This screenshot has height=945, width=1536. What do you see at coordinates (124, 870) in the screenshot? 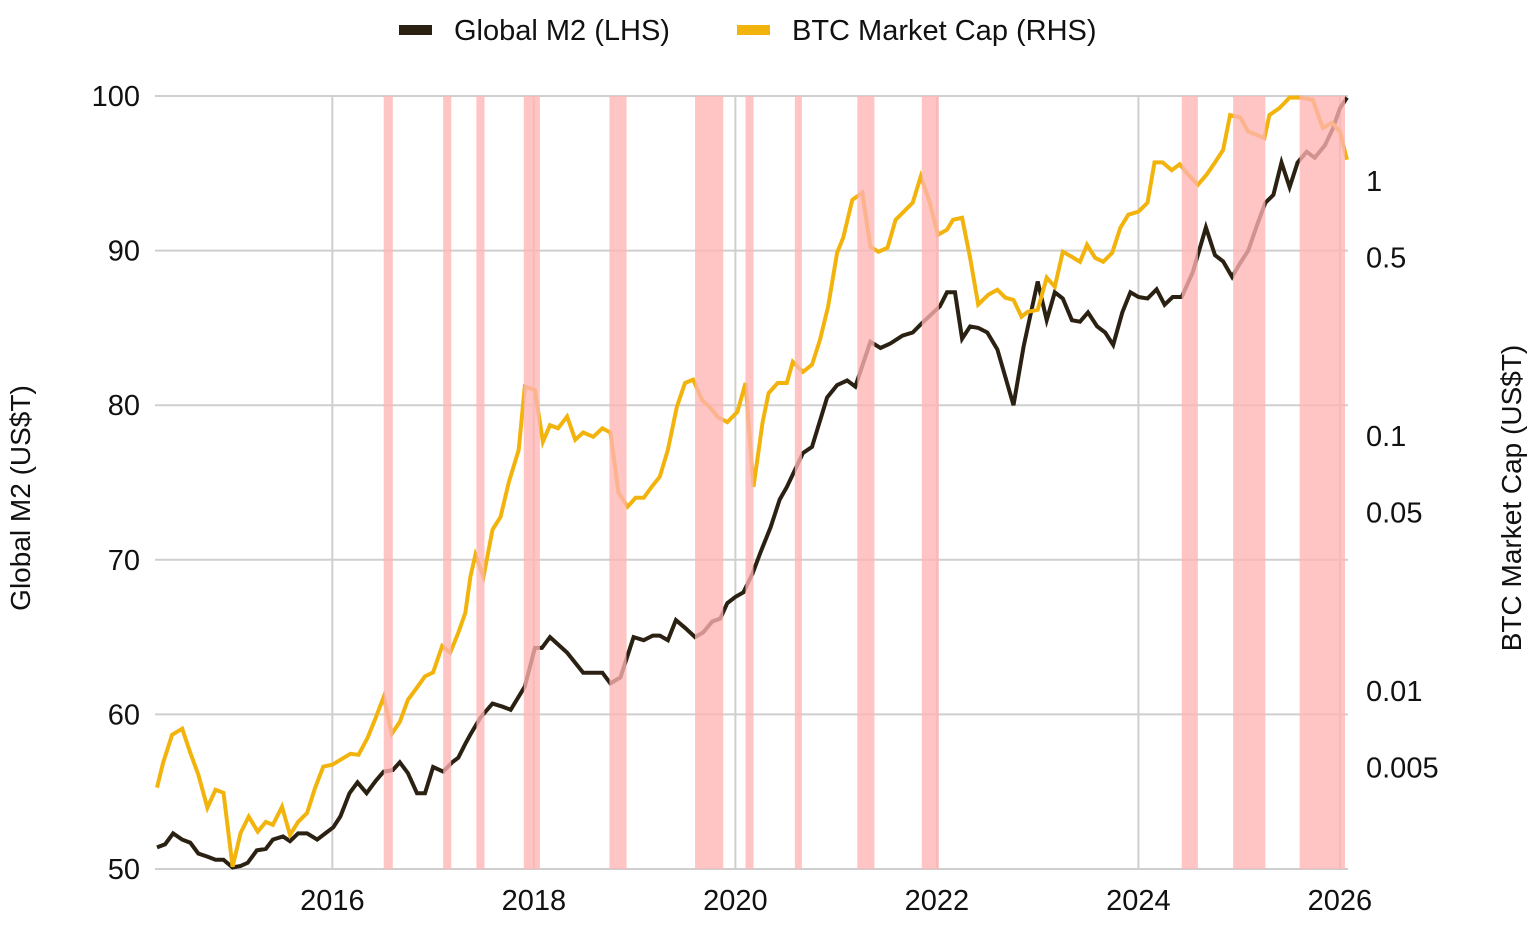
I see `y-tick-label: 50` at bounding box center [124, 870].